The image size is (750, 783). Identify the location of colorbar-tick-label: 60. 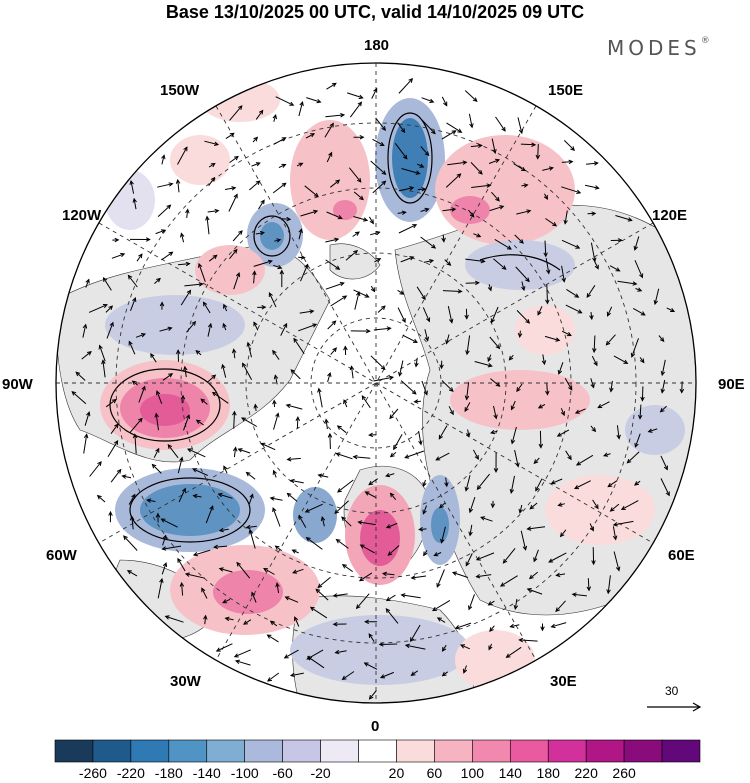
(434, 773).